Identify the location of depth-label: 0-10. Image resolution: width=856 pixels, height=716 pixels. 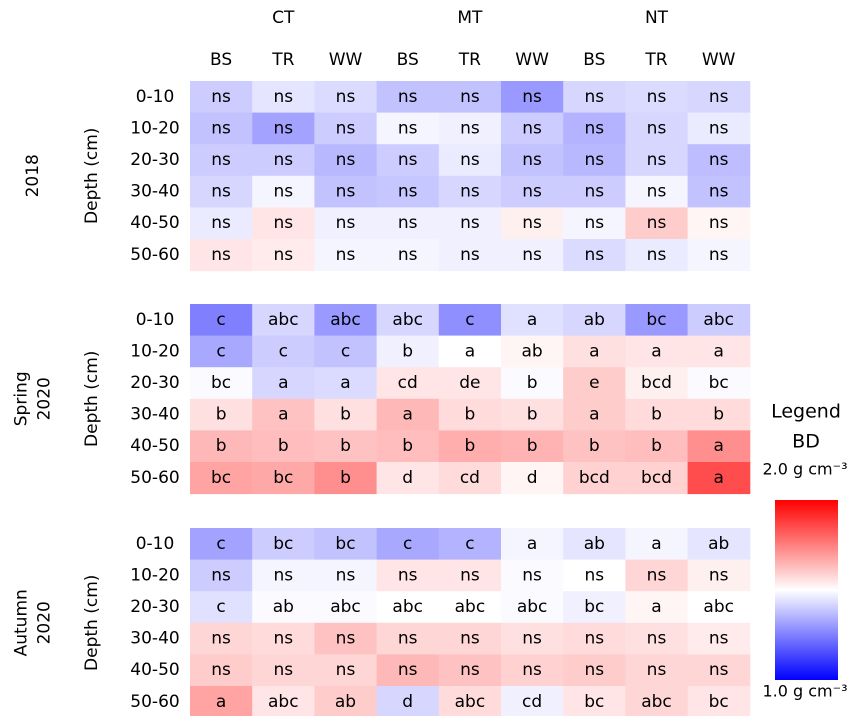
(155, 544).